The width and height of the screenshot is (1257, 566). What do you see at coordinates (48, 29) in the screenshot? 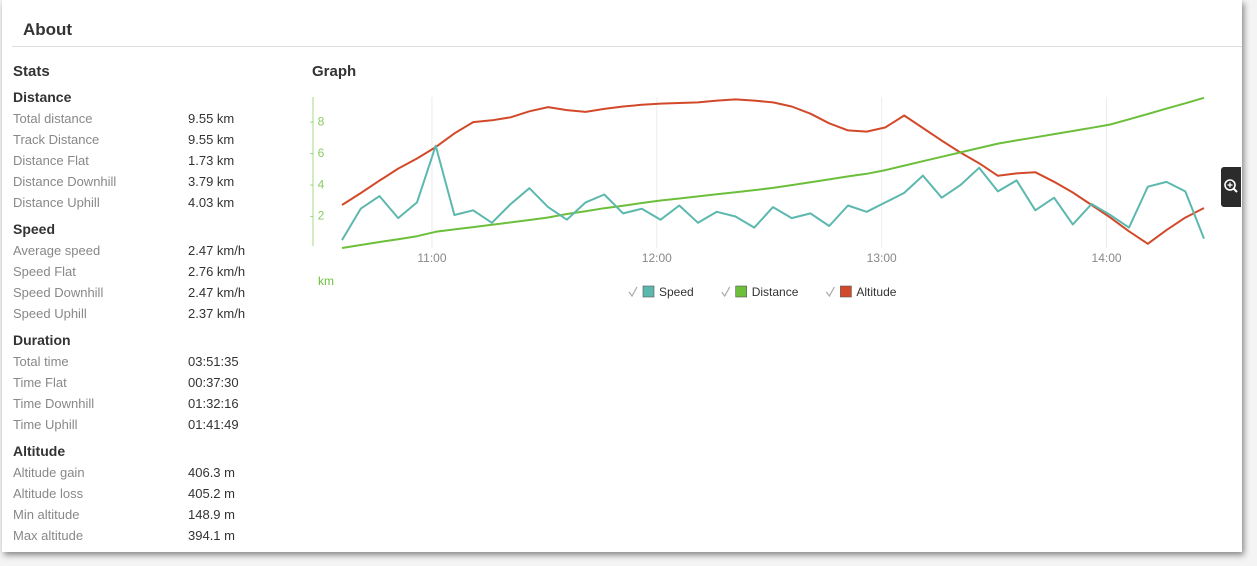
I see `section-title: About` at bounding box center [48, 29].